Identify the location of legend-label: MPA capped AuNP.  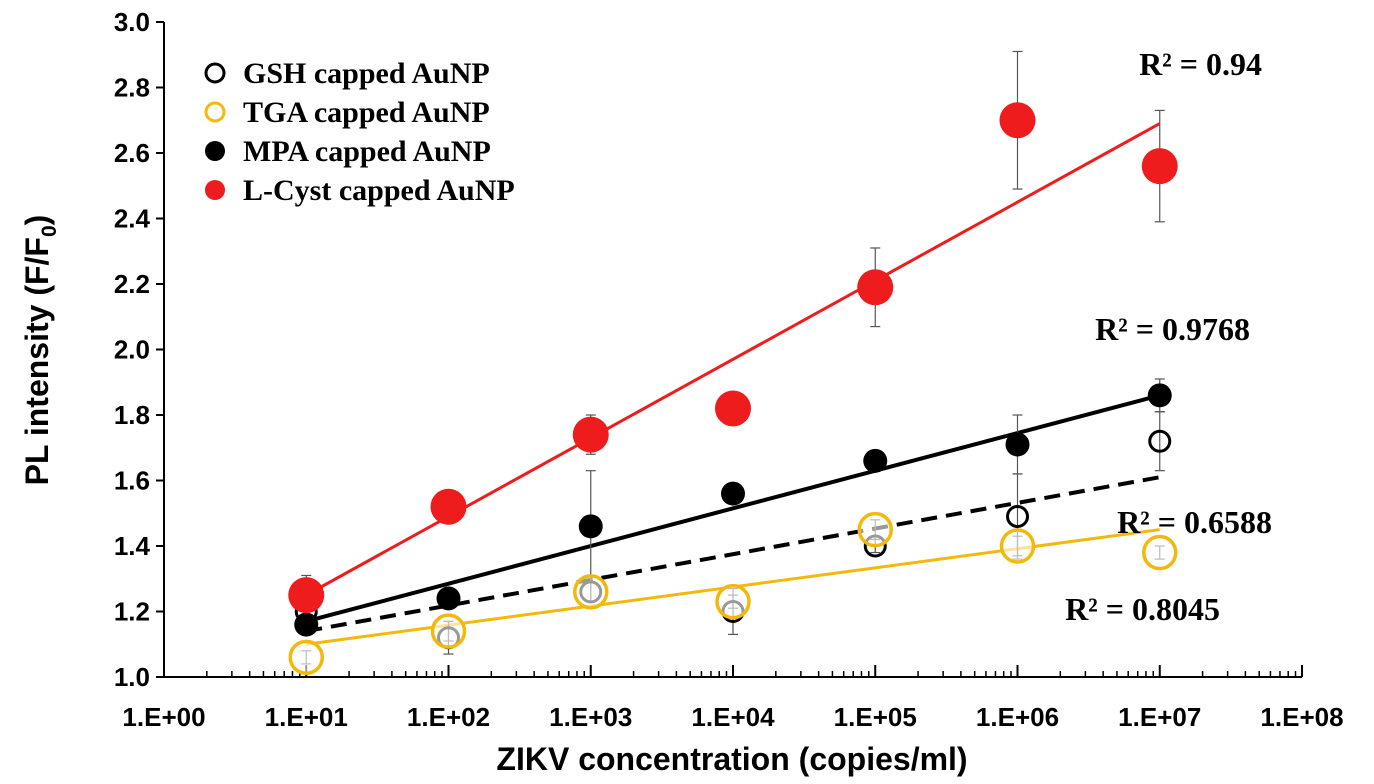
(367, 151).